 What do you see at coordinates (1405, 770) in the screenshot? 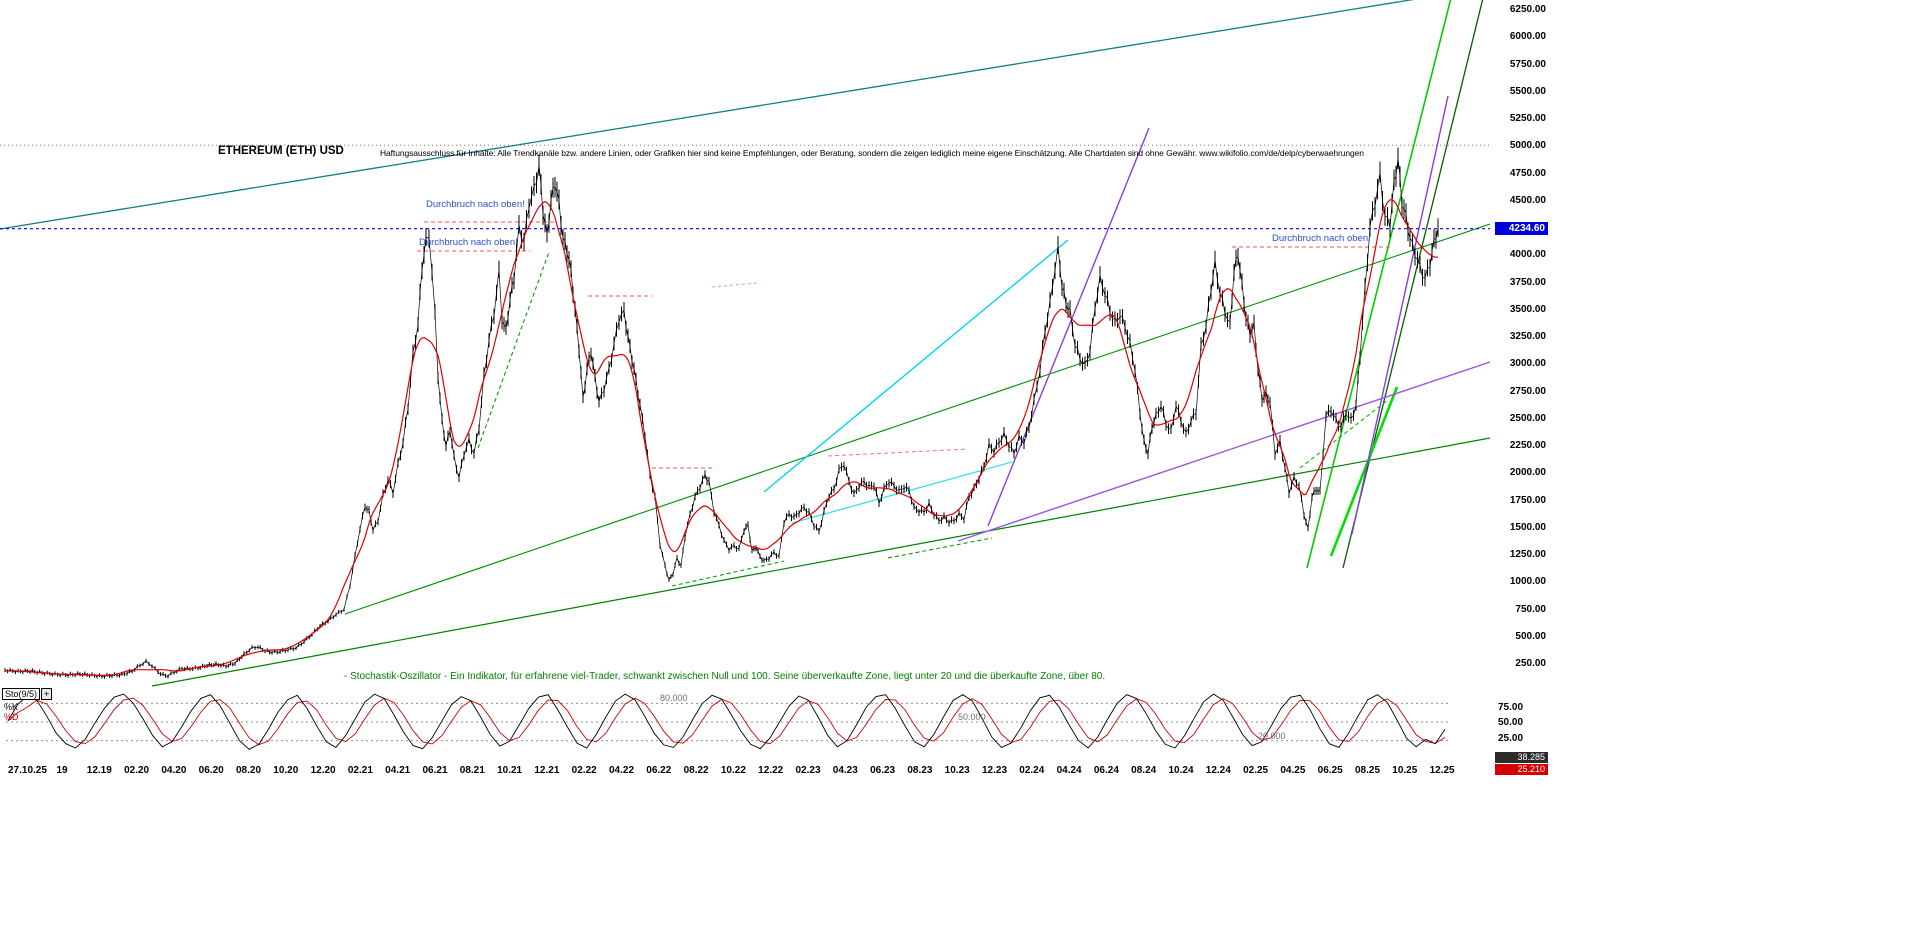
I see `date-axis-label: 10.25` at bounding box center [1405, 770].